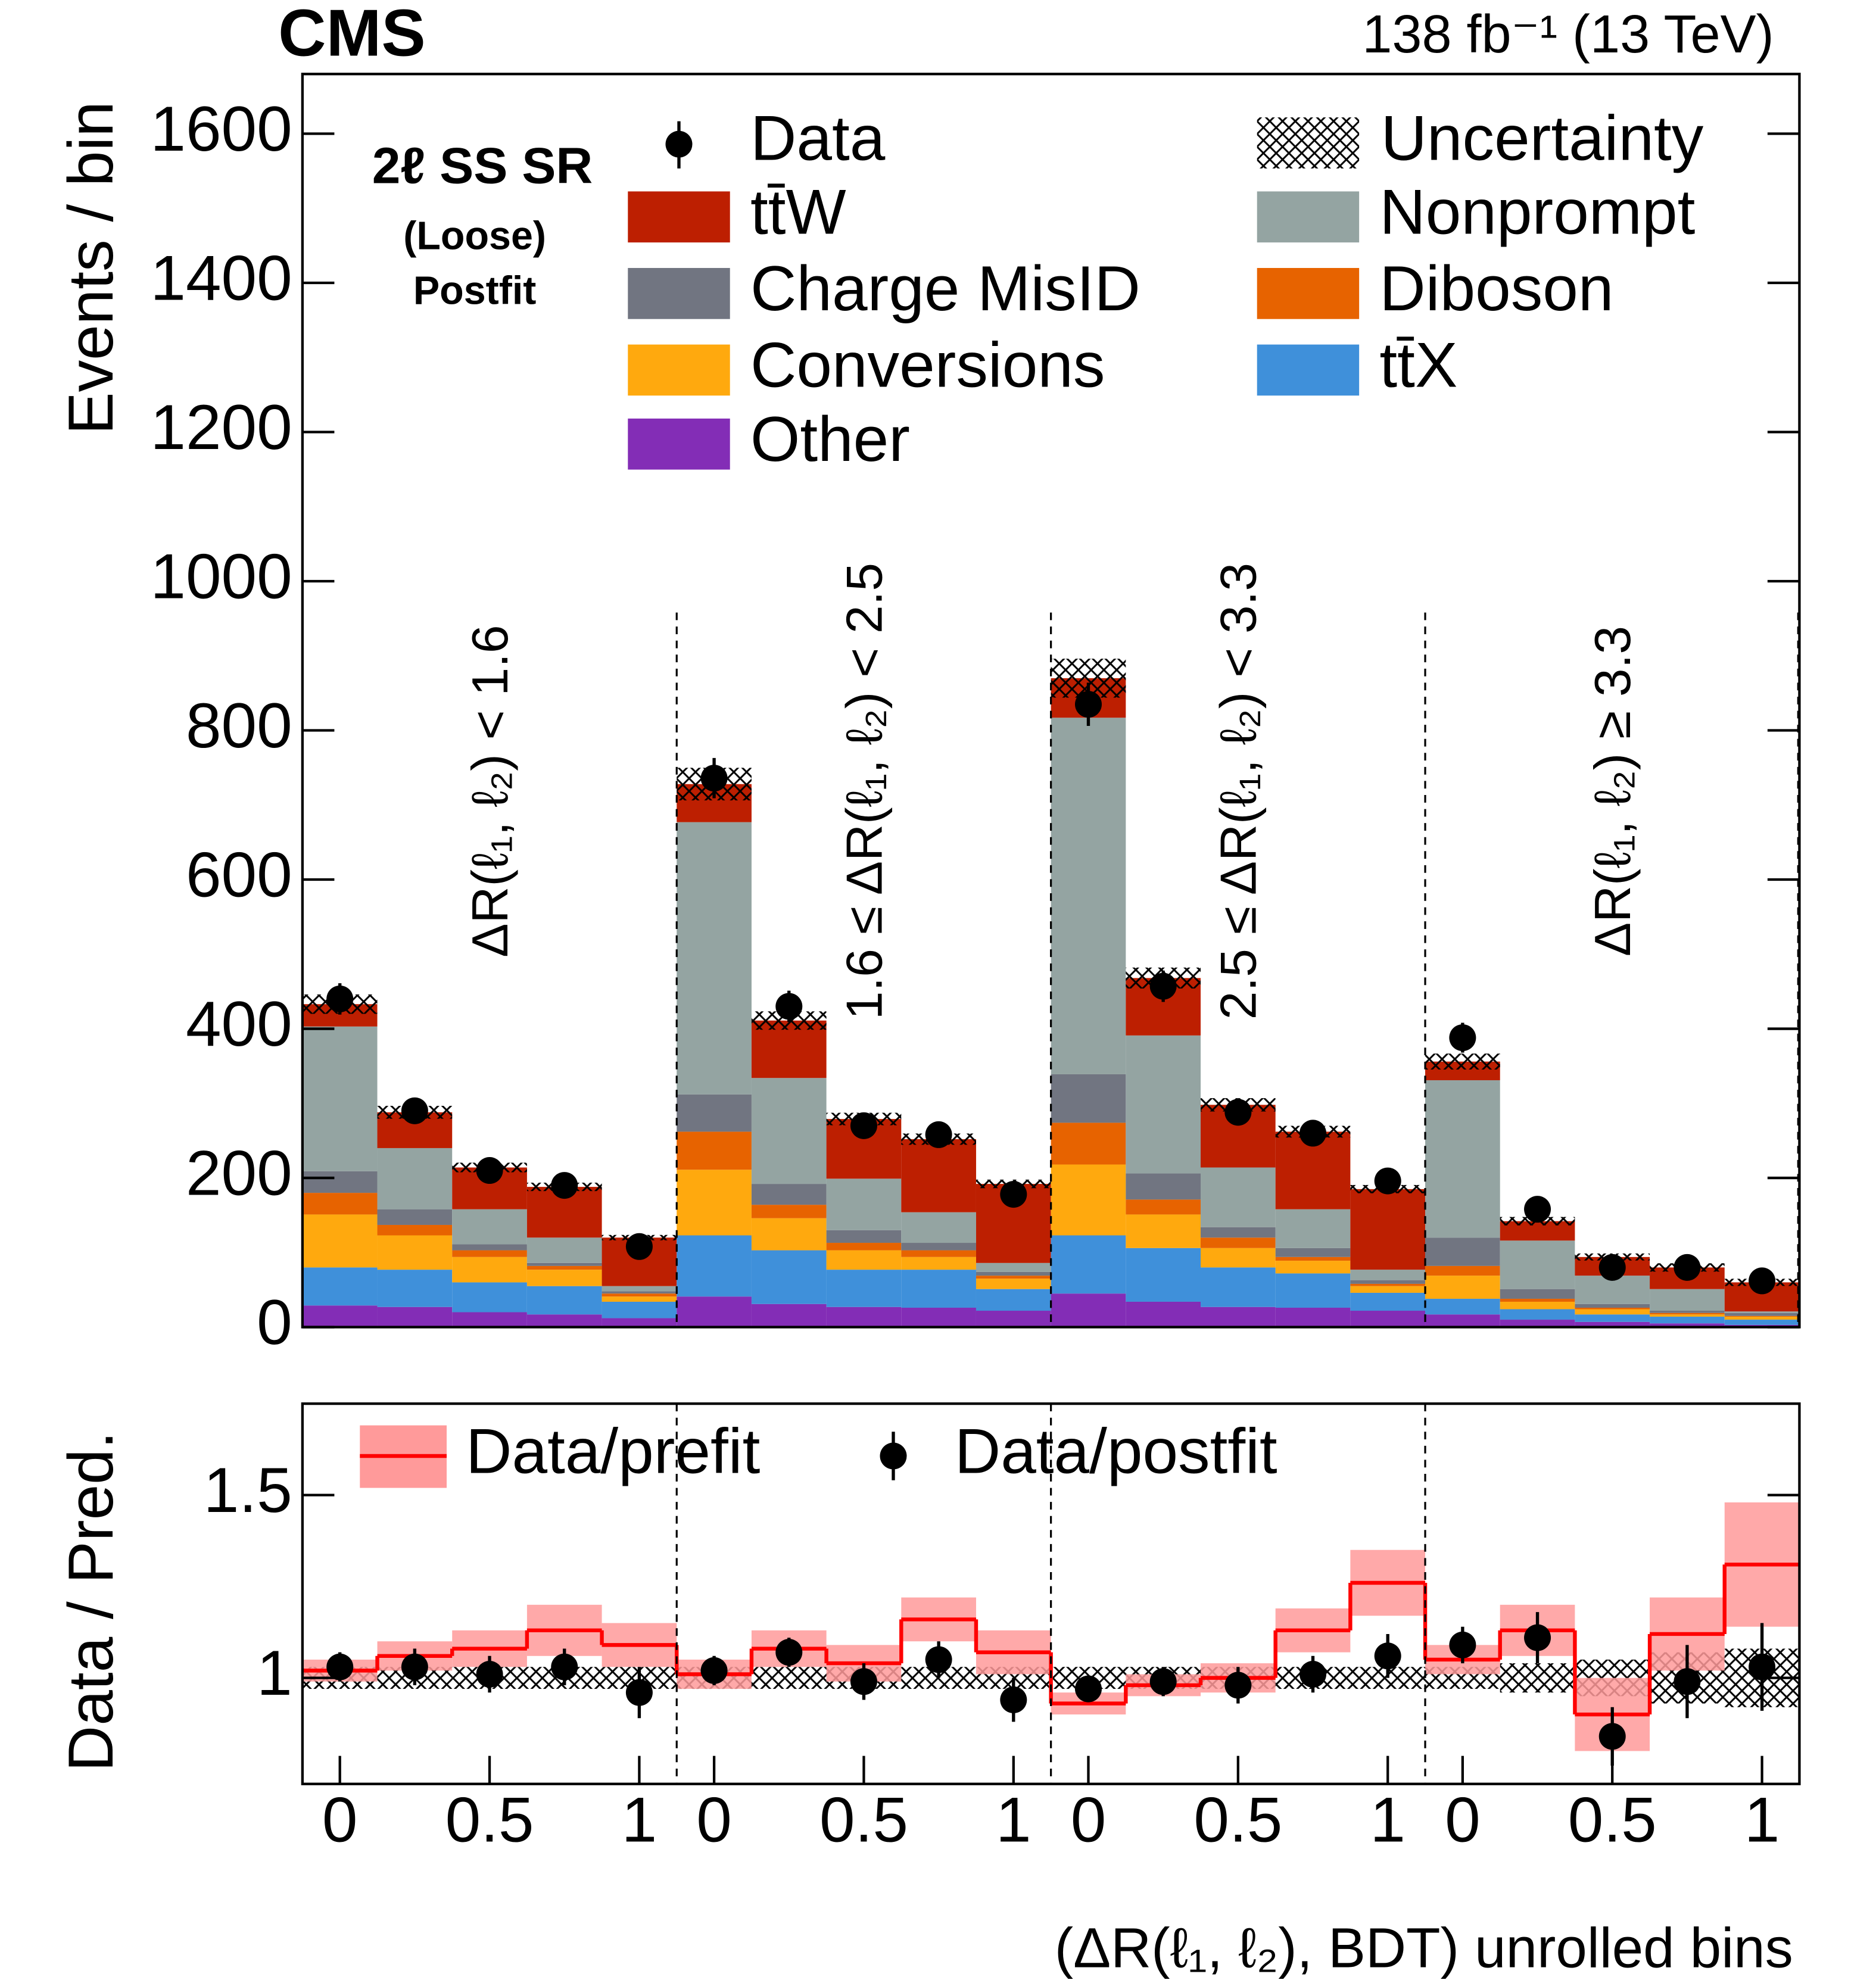 This screenshot has width=1876, height=1983. Describe the element at coordinates (893, 1456) in the screenshot. I see `legend-marker` at that location.